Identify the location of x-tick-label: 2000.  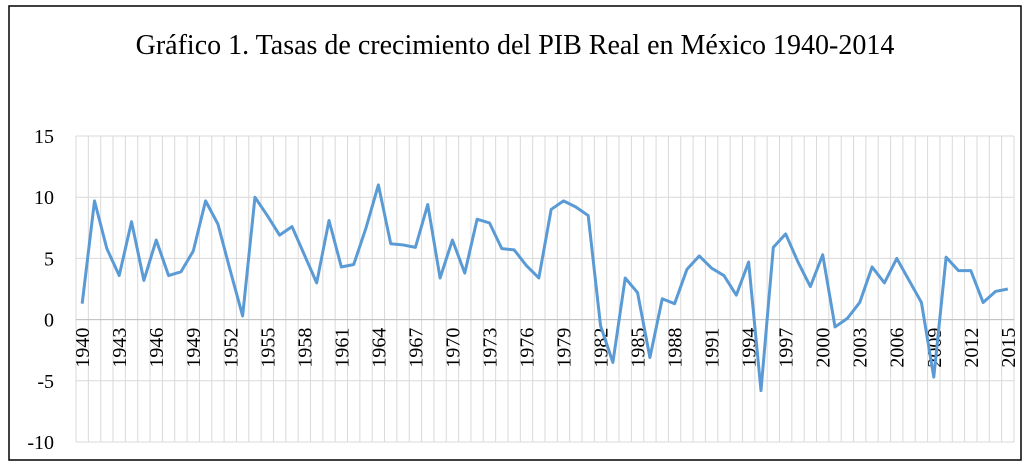
(824, 348).